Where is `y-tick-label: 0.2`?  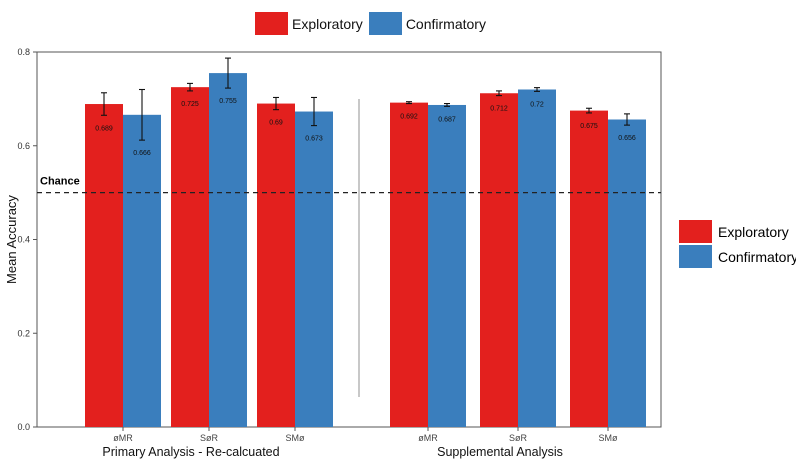
y-tick-label: 0.2 is located at coordinates (23, 333).